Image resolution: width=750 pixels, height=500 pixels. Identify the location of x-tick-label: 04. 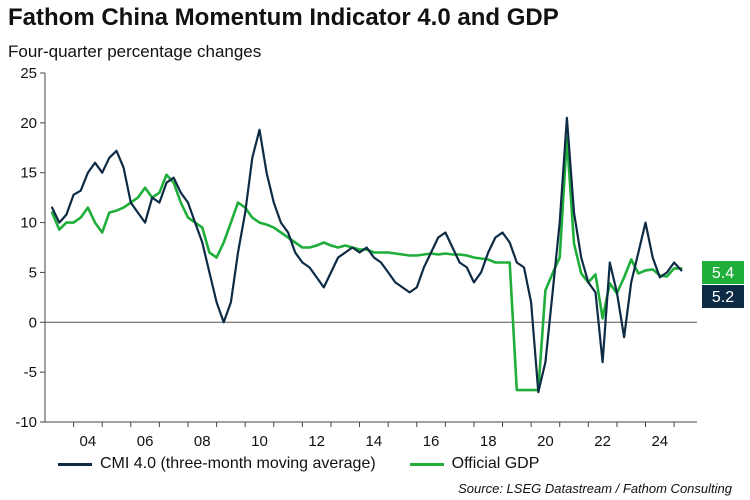
(88, 441).